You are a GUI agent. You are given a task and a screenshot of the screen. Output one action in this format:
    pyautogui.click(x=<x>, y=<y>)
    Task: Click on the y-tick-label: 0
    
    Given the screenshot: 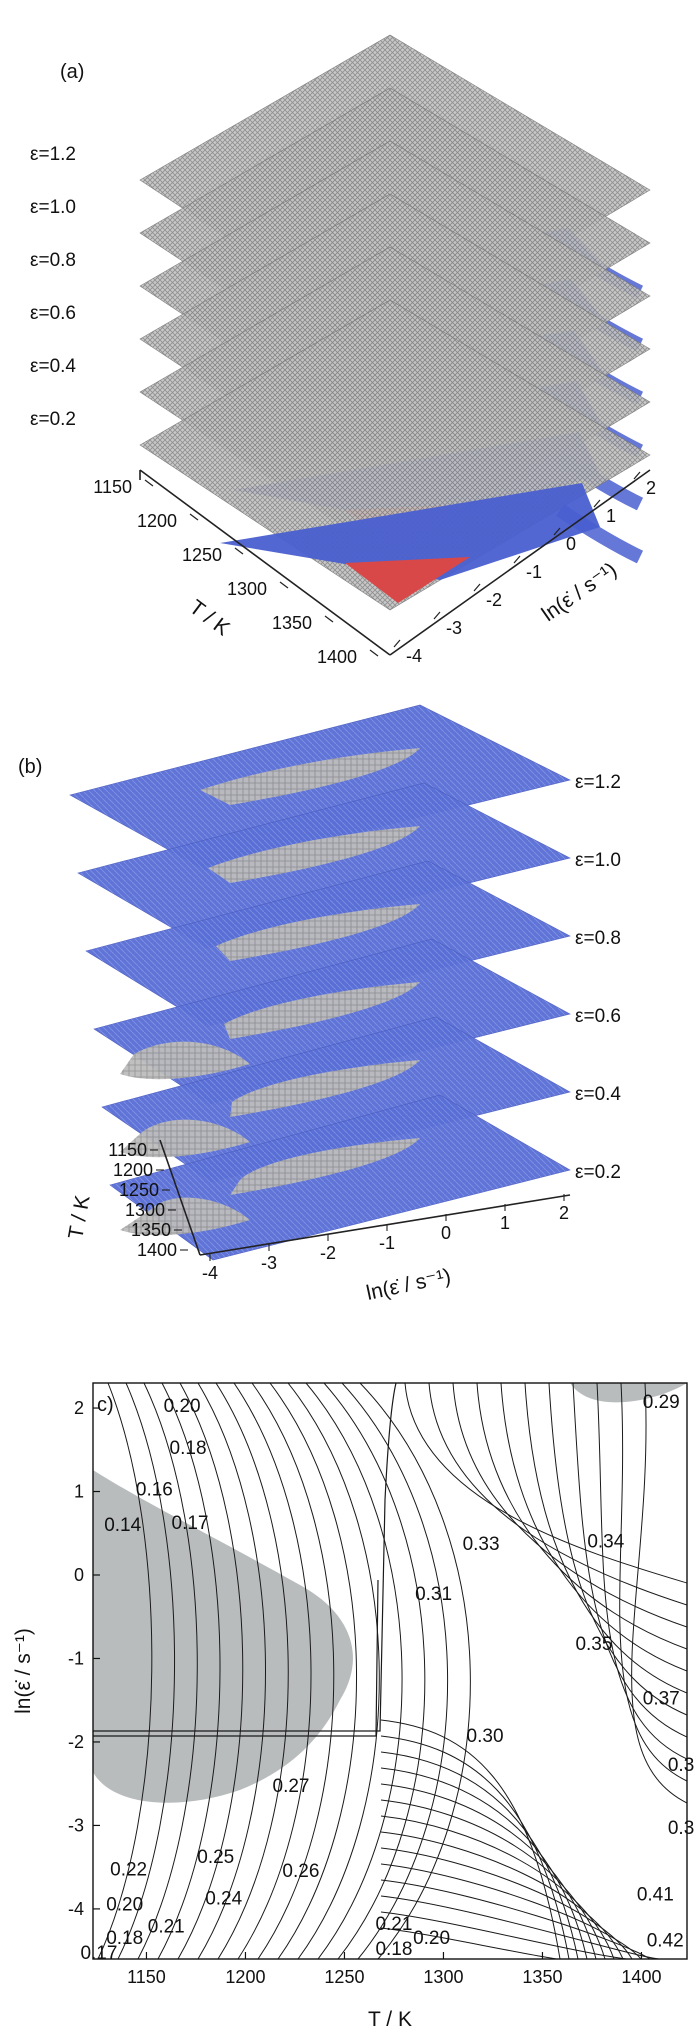 What is the action you would take?
    pyautogui.click(x=79, y=1575)
    